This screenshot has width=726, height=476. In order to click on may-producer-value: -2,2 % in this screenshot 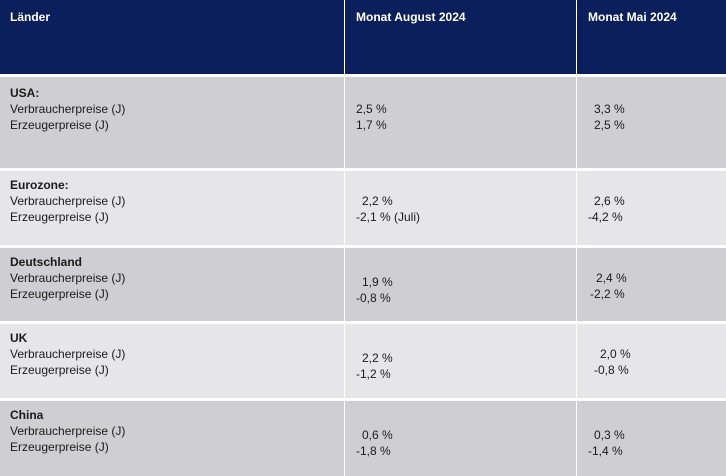, I will do `click(607, 294)`.